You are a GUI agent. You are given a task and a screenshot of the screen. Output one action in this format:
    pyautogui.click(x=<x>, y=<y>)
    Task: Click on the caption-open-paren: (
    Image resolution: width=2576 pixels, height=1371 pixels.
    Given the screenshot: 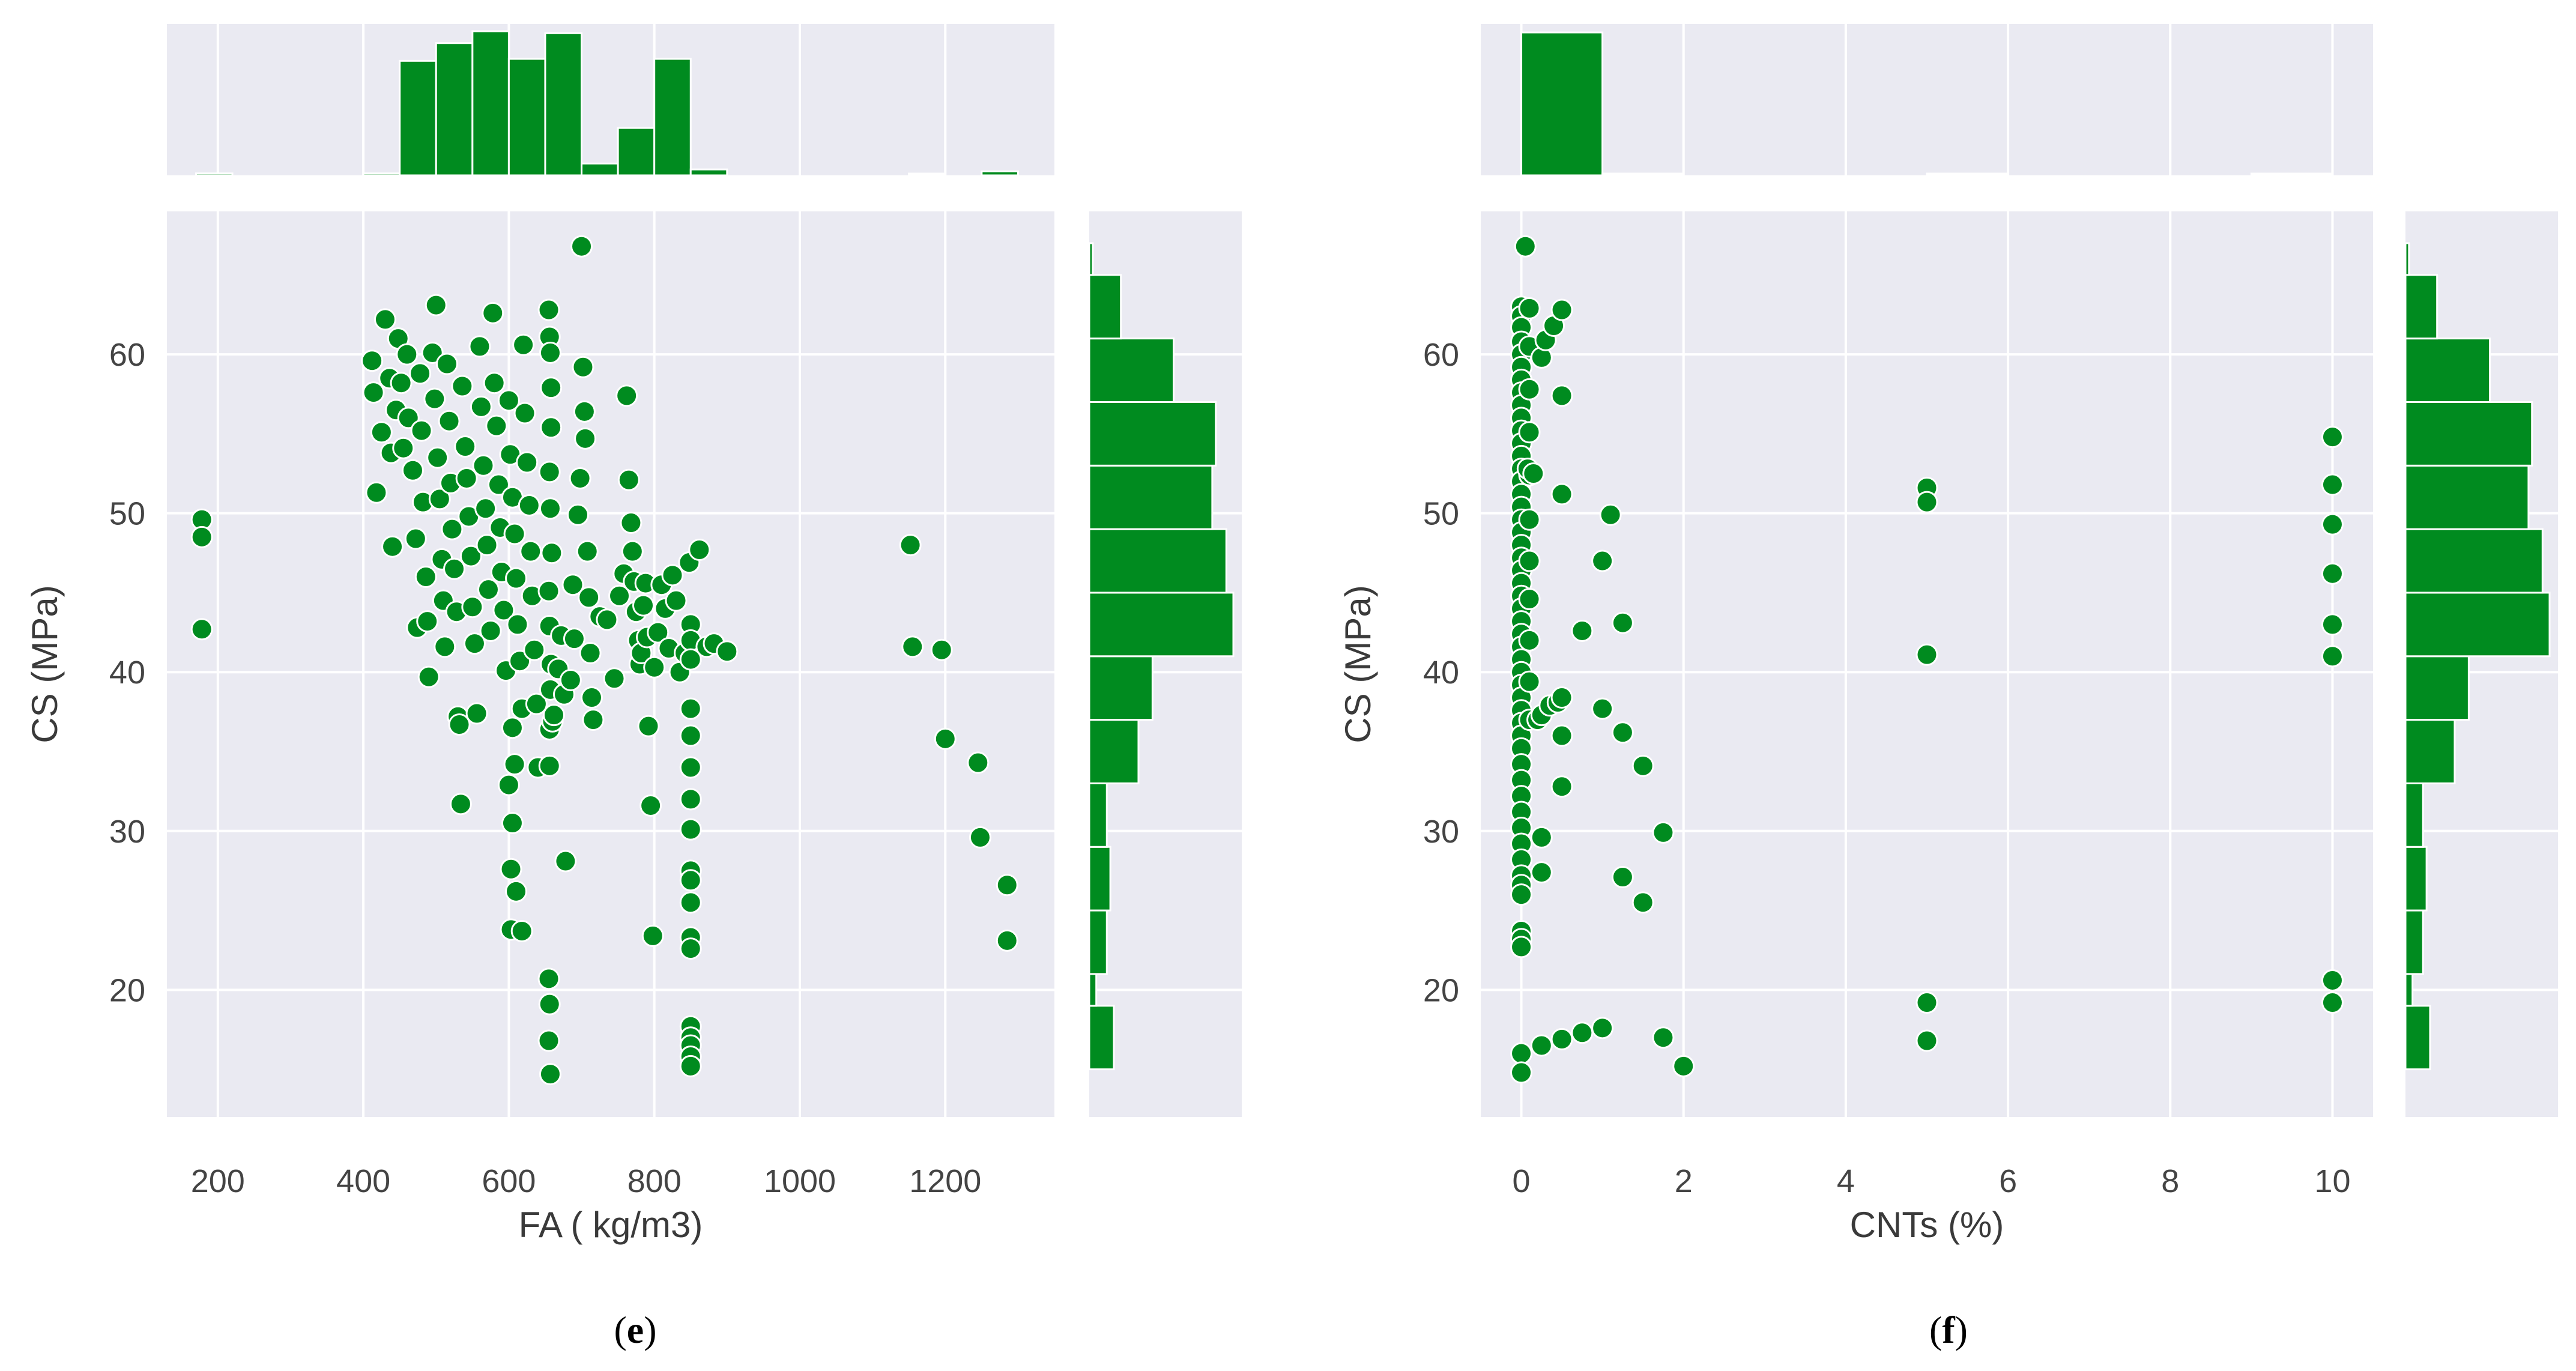 What is the action you would take?
    pyautogui.click(x=620, y=1330)
    